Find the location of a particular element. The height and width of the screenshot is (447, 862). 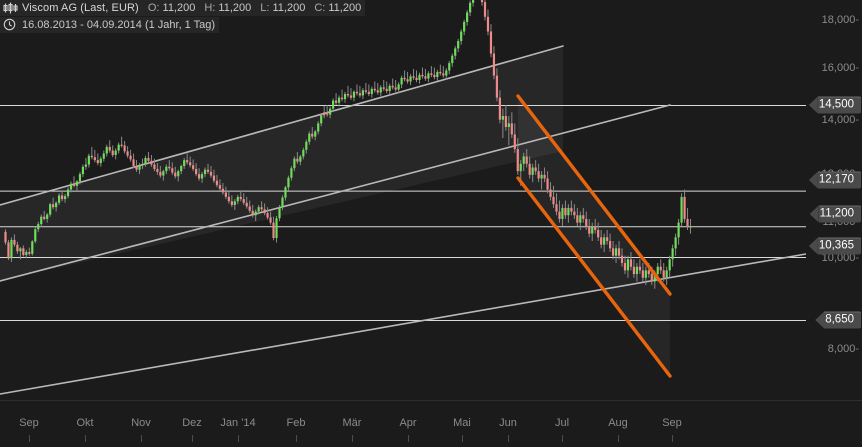

low-label: L: is located at coordinates (265, 8).